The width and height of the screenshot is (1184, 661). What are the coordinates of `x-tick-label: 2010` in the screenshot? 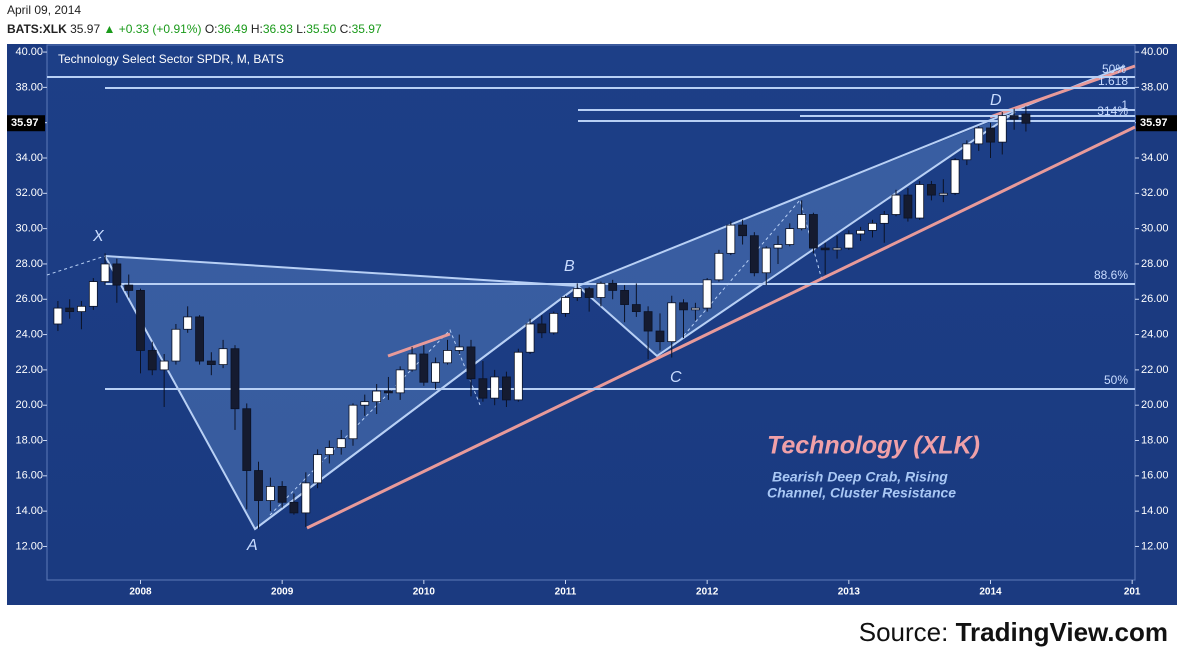 It's located at (424, 592).